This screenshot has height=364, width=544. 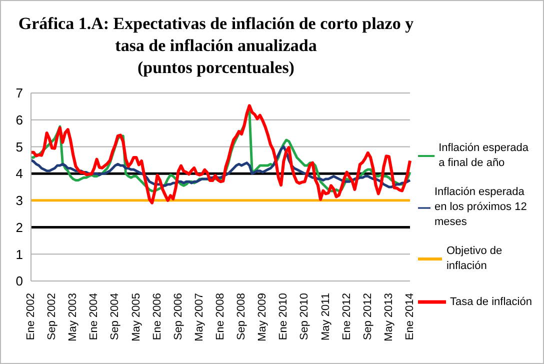 I want to click on x-tick-label: Sep 2004, so click(x=115, y=316).